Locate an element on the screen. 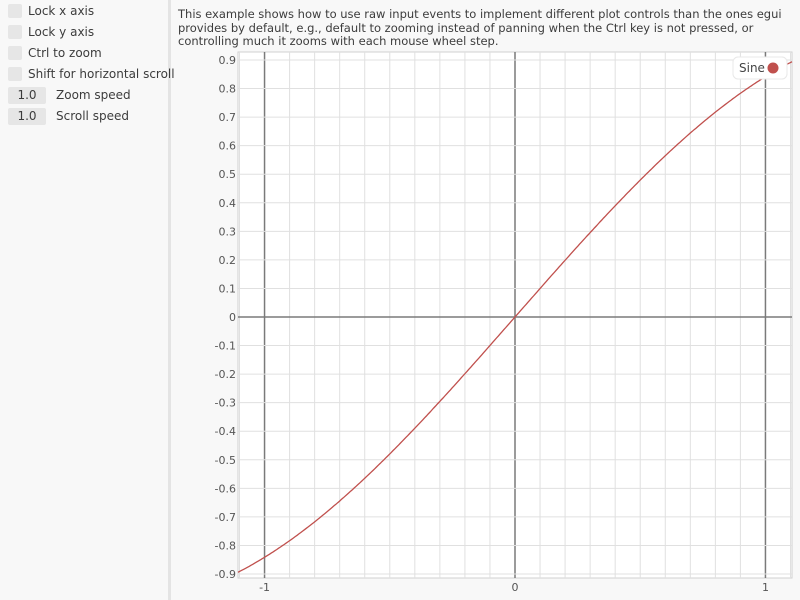 The image size is (800, 600). y-tick-label: 0.4 is located at coordinates (228, 203).